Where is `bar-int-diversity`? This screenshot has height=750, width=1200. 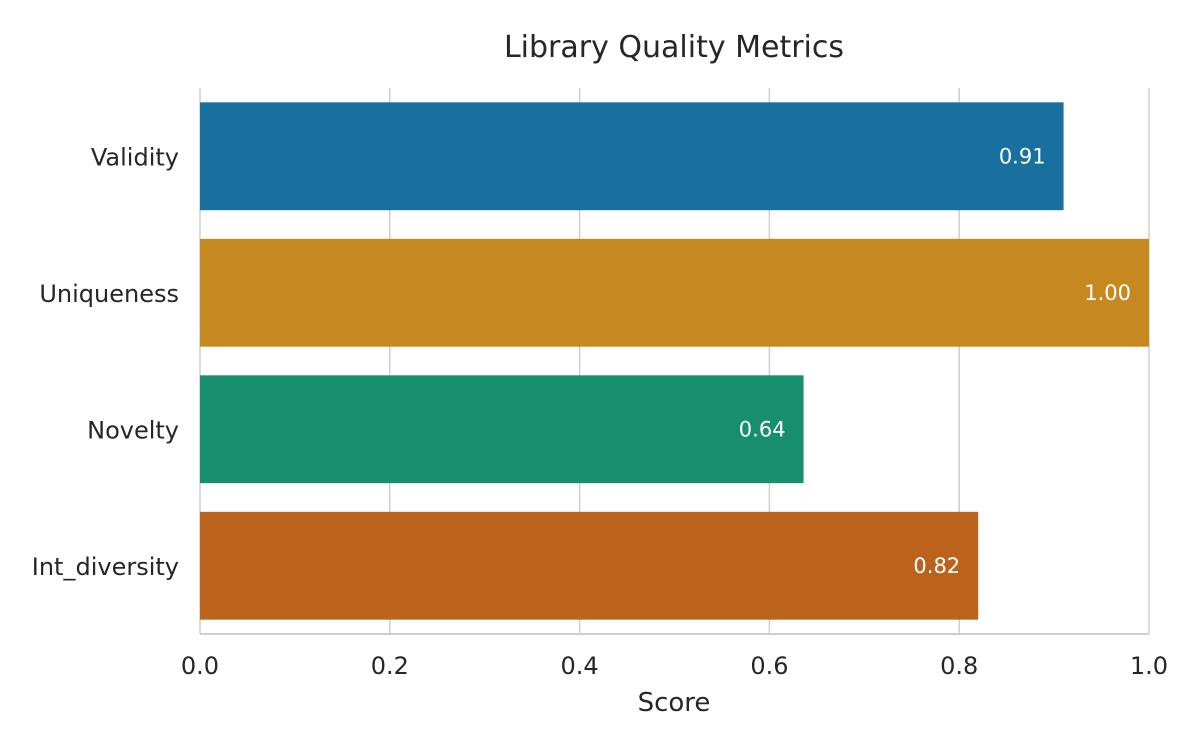
bar-int-diversity is located at coordinates (589, 565).